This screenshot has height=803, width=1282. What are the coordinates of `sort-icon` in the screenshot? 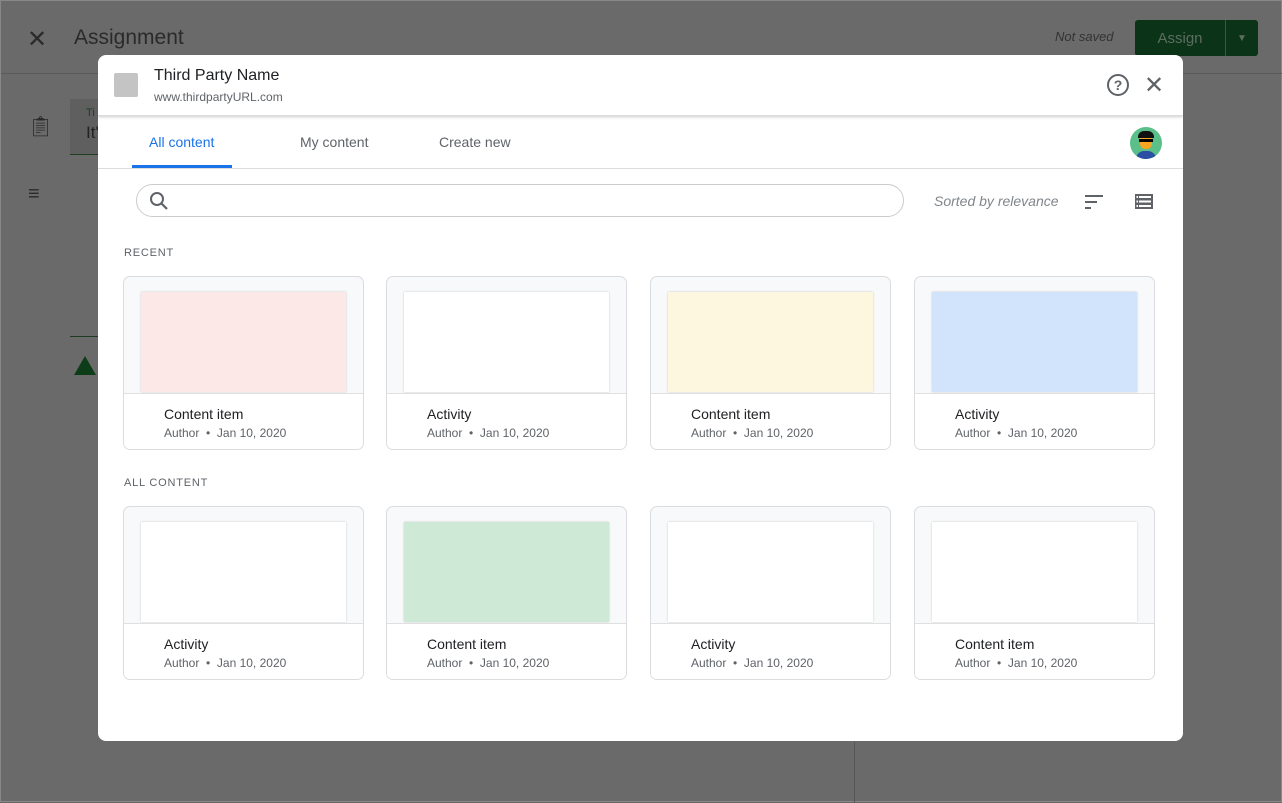 It's located at (1095, 202).